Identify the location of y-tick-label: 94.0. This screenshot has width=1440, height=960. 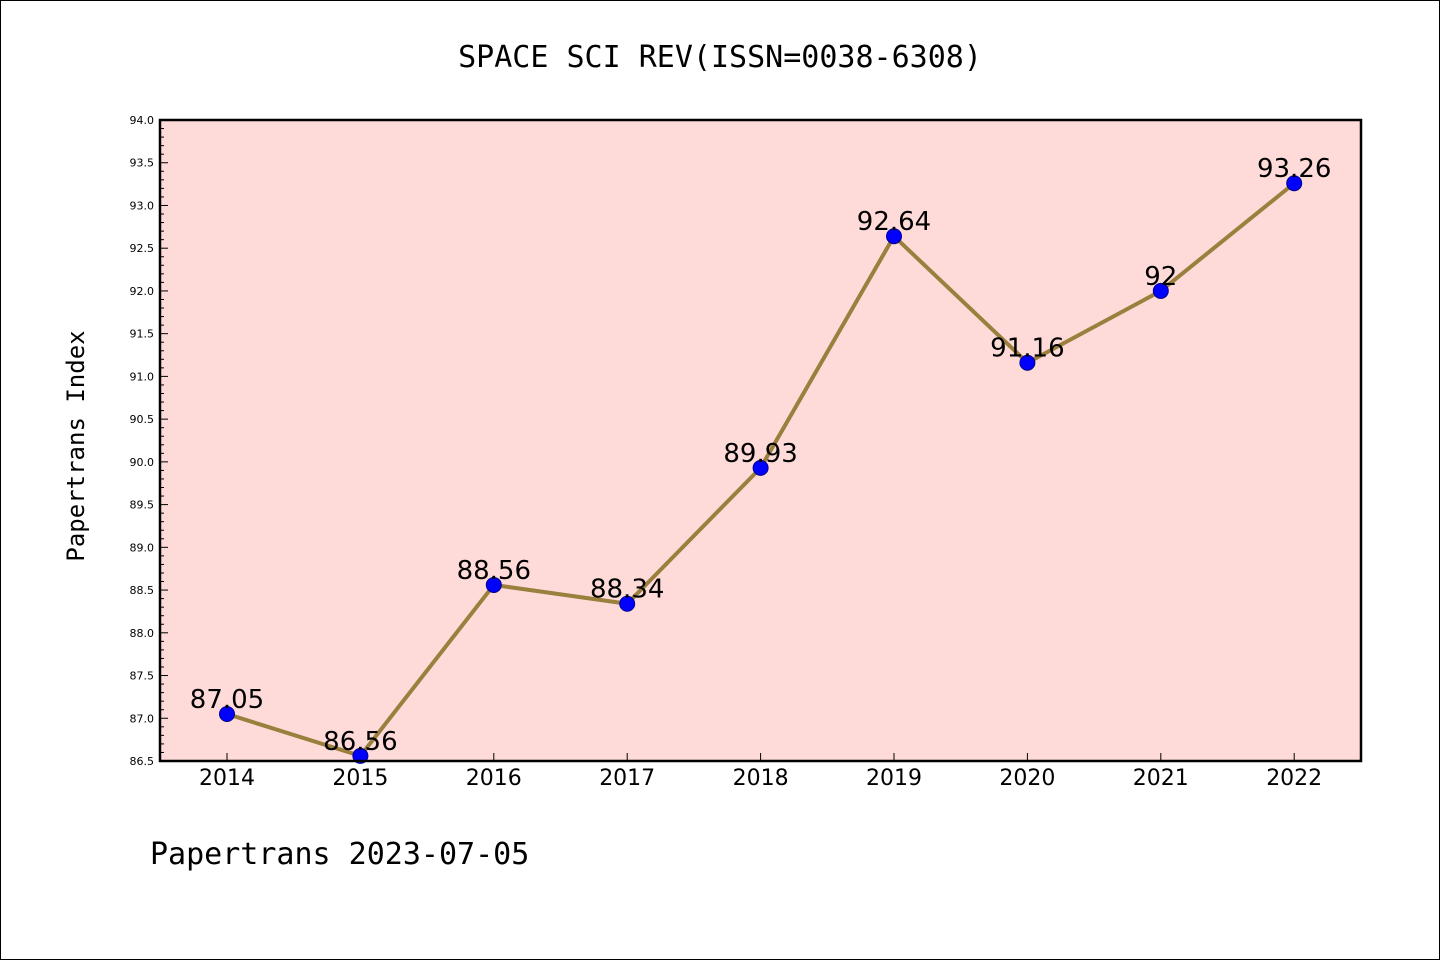
(142, 120).